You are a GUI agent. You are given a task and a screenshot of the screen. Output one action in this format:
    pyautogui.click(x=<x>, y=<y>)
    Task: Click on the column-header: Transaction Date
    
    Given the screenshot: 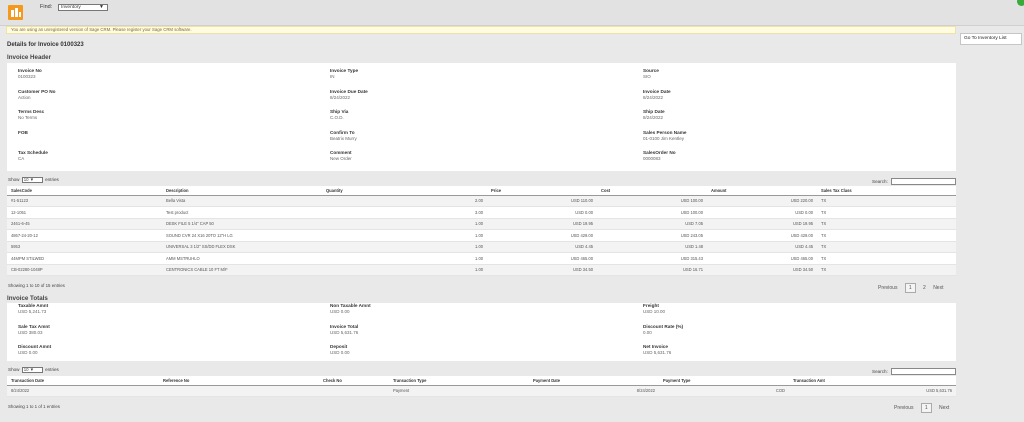 What is the action you would take?
    pyautogui.click(x=83, y=381)
    